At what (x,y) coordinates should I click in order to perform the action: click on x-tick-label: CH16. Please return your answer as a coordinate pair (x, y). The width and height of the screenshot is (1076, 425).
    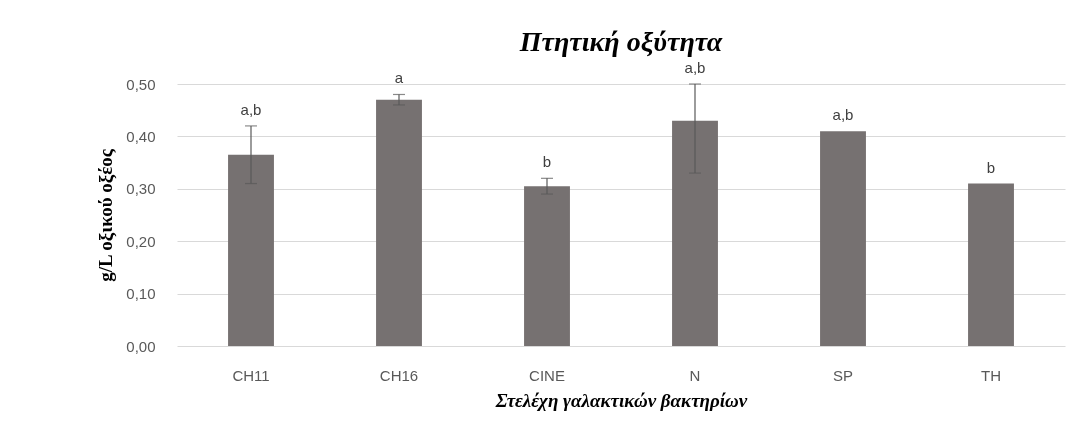
    Looking at the image, I should click on (399, 375).